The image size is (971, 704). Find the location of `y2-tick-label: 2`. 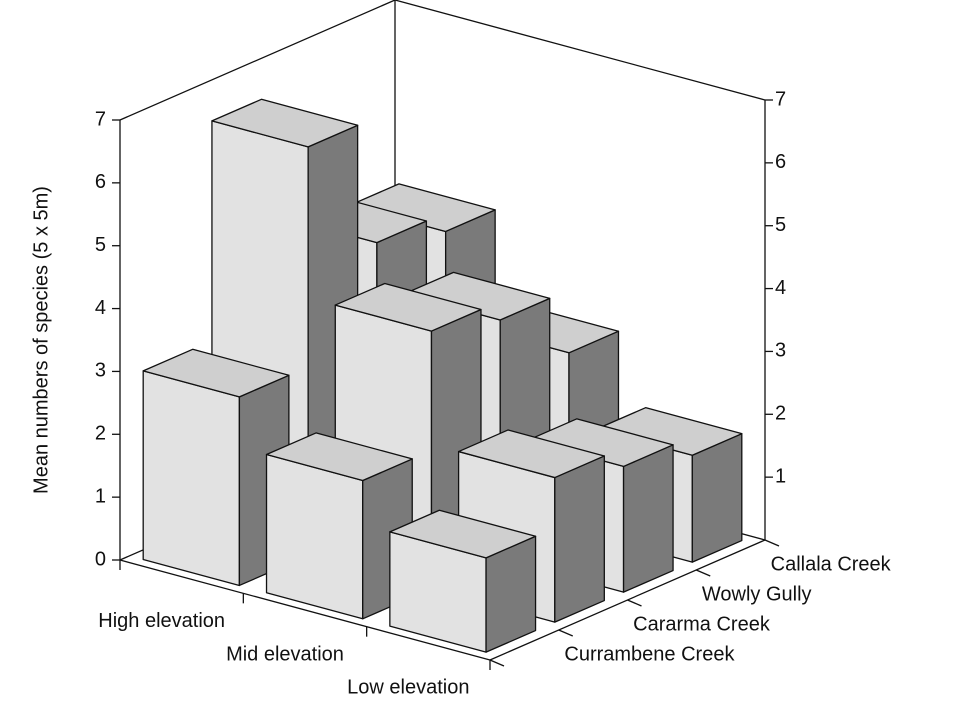

y2-tick-label: 2 is located at coordinates (780, 414).